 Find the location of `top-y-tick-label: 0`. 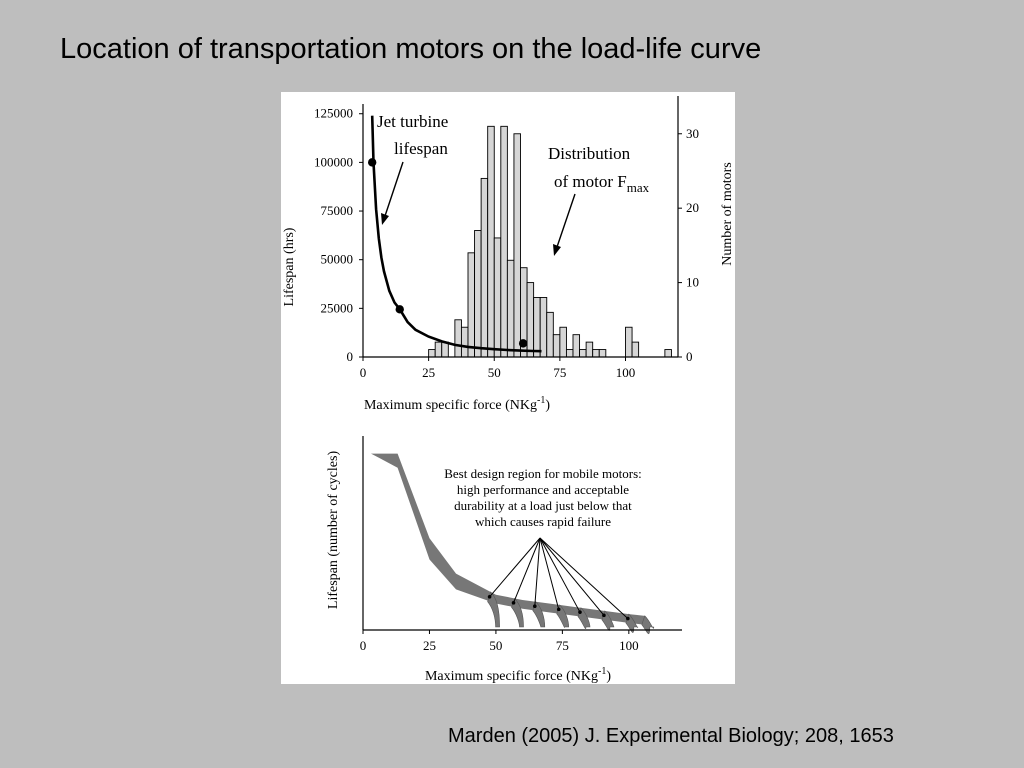

top-y-tick-label: 0 is located at coordinates (350, 356).